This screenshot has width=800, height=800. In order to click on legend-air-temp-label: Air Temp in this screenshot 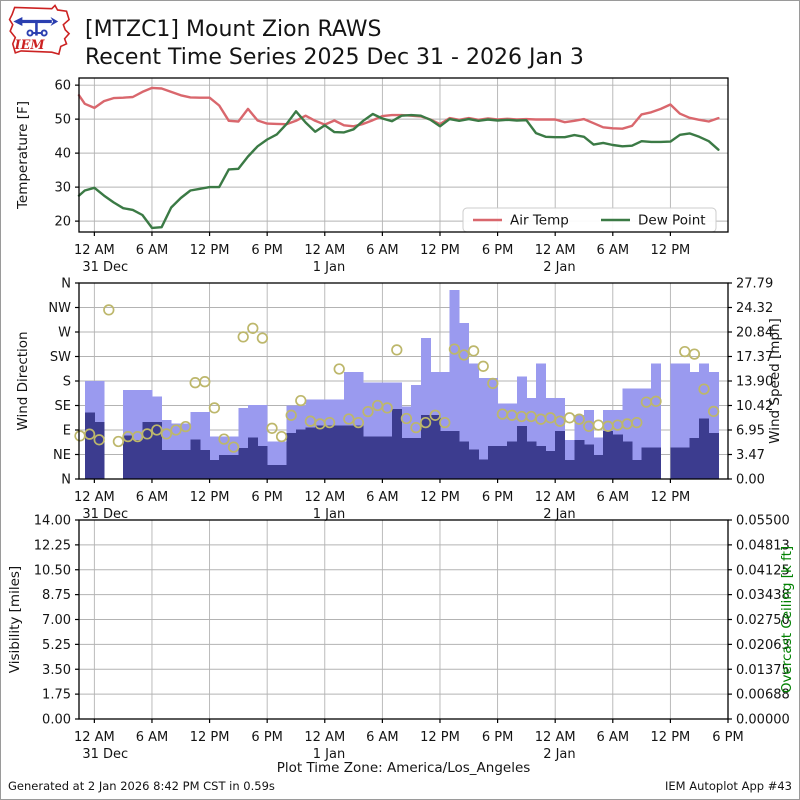, I will do `click(539, 221)`.